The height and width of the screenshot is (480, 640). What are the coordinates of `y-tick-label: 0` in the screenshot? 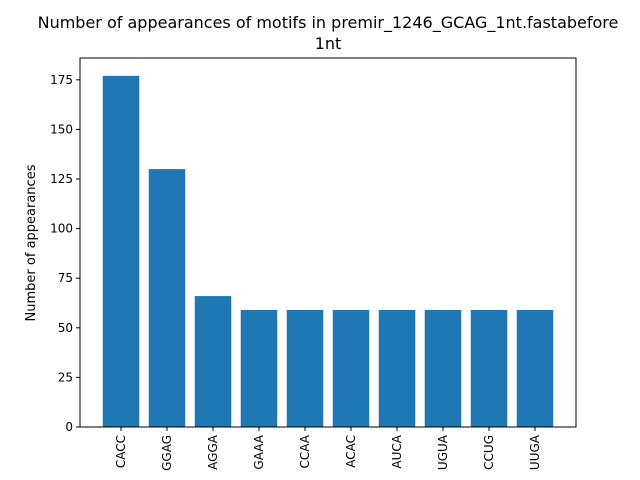 It's located at (69, 427).